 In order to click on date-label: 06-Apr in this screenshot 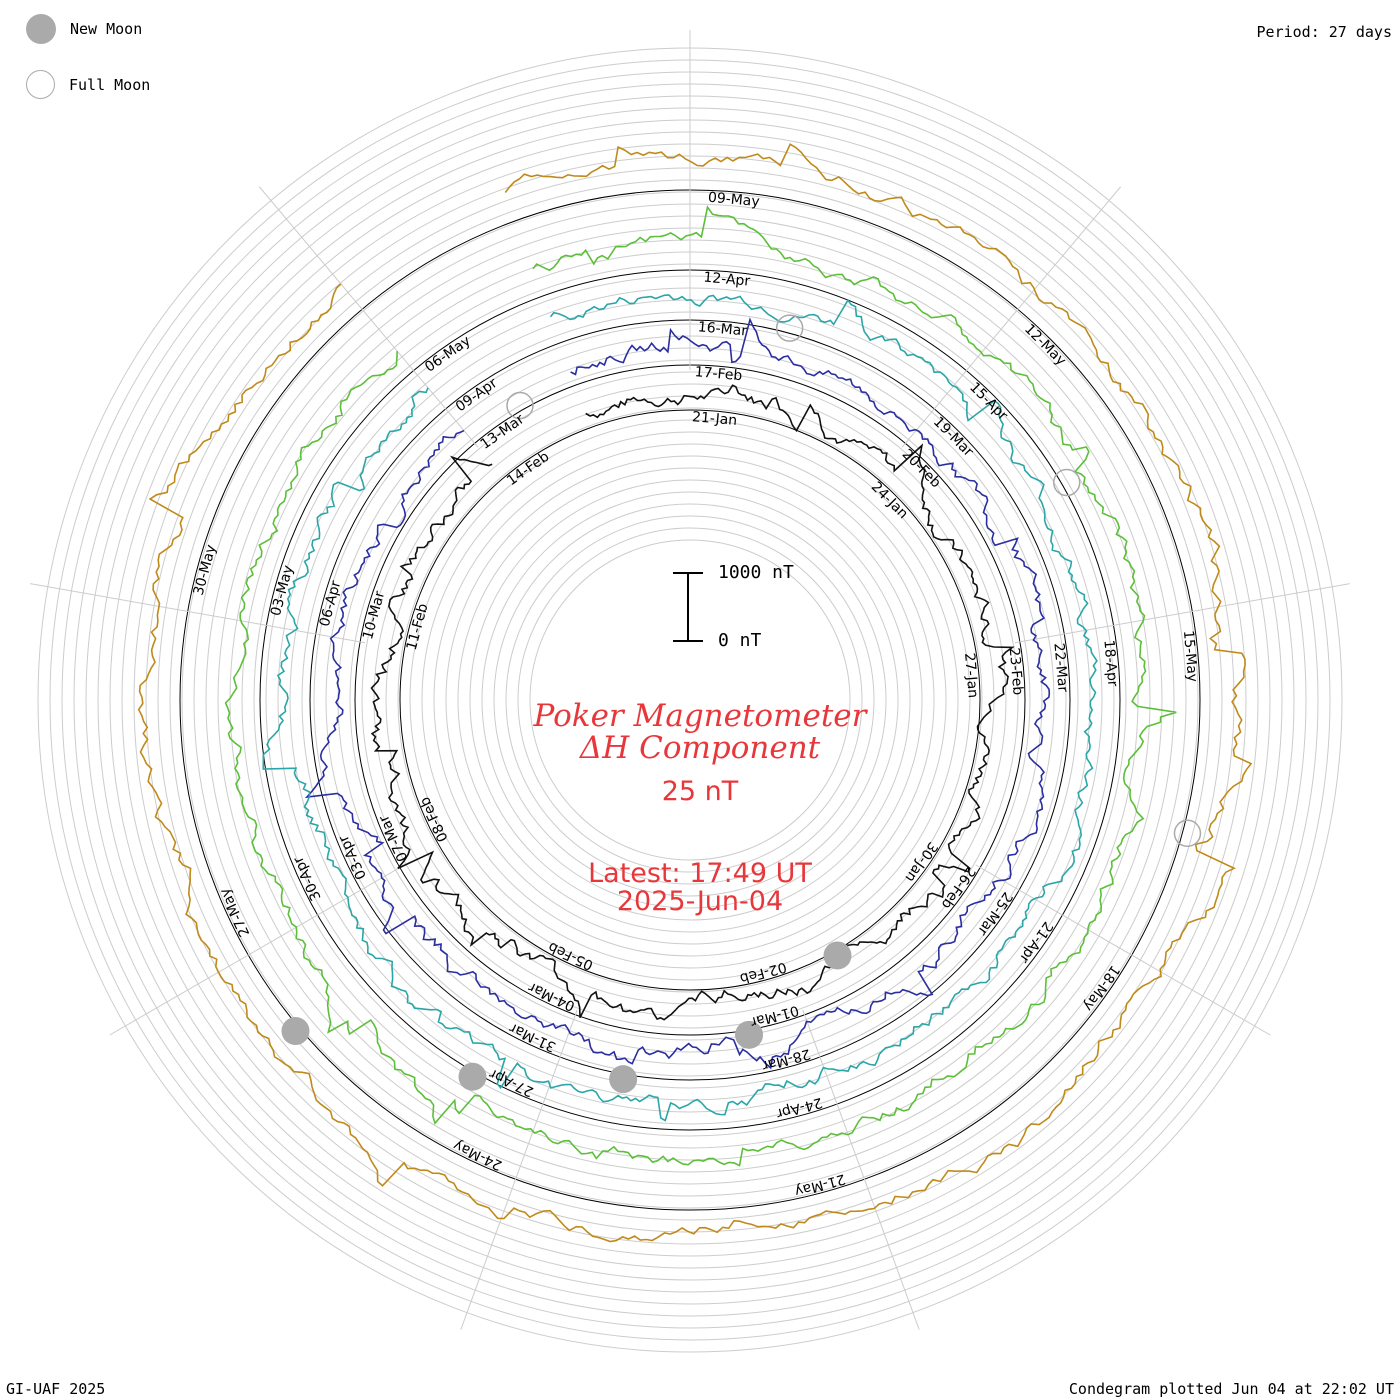, I will do `click(331, 604)`.